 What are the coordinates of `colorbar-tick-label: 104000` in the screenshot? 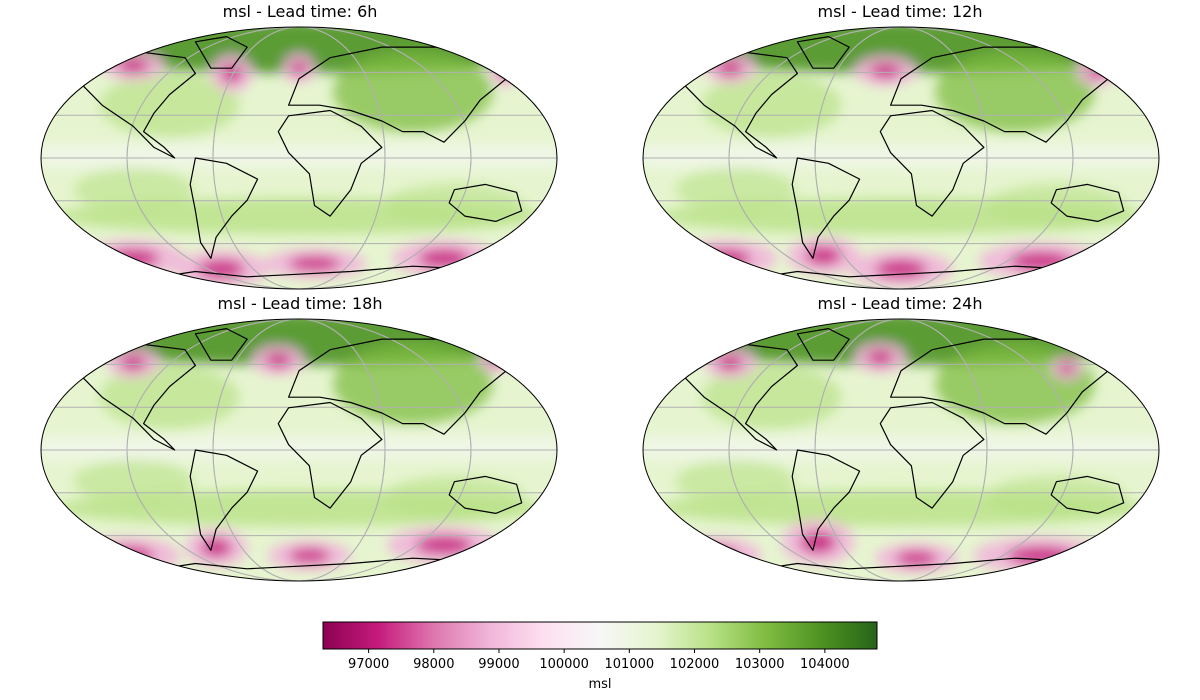 It's located at (825, 664).